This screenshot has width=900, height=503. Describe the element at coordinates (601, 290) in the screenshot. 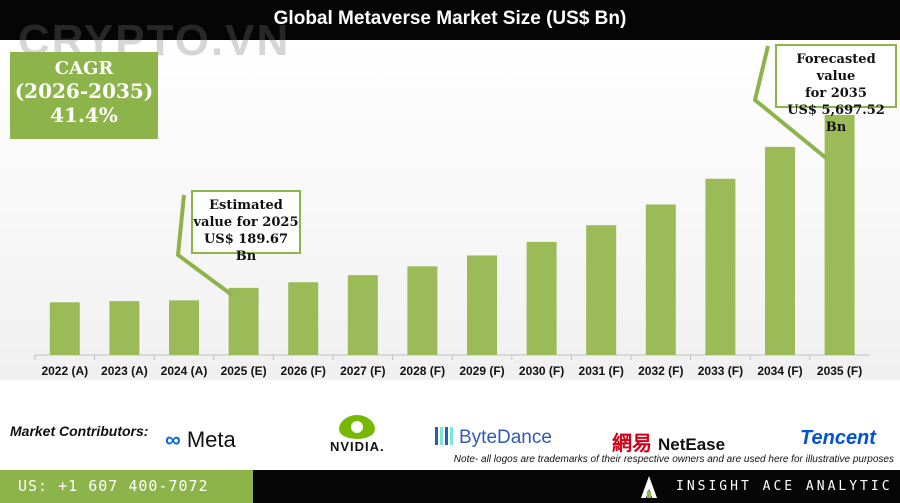

I see `bar-2031` at that location.